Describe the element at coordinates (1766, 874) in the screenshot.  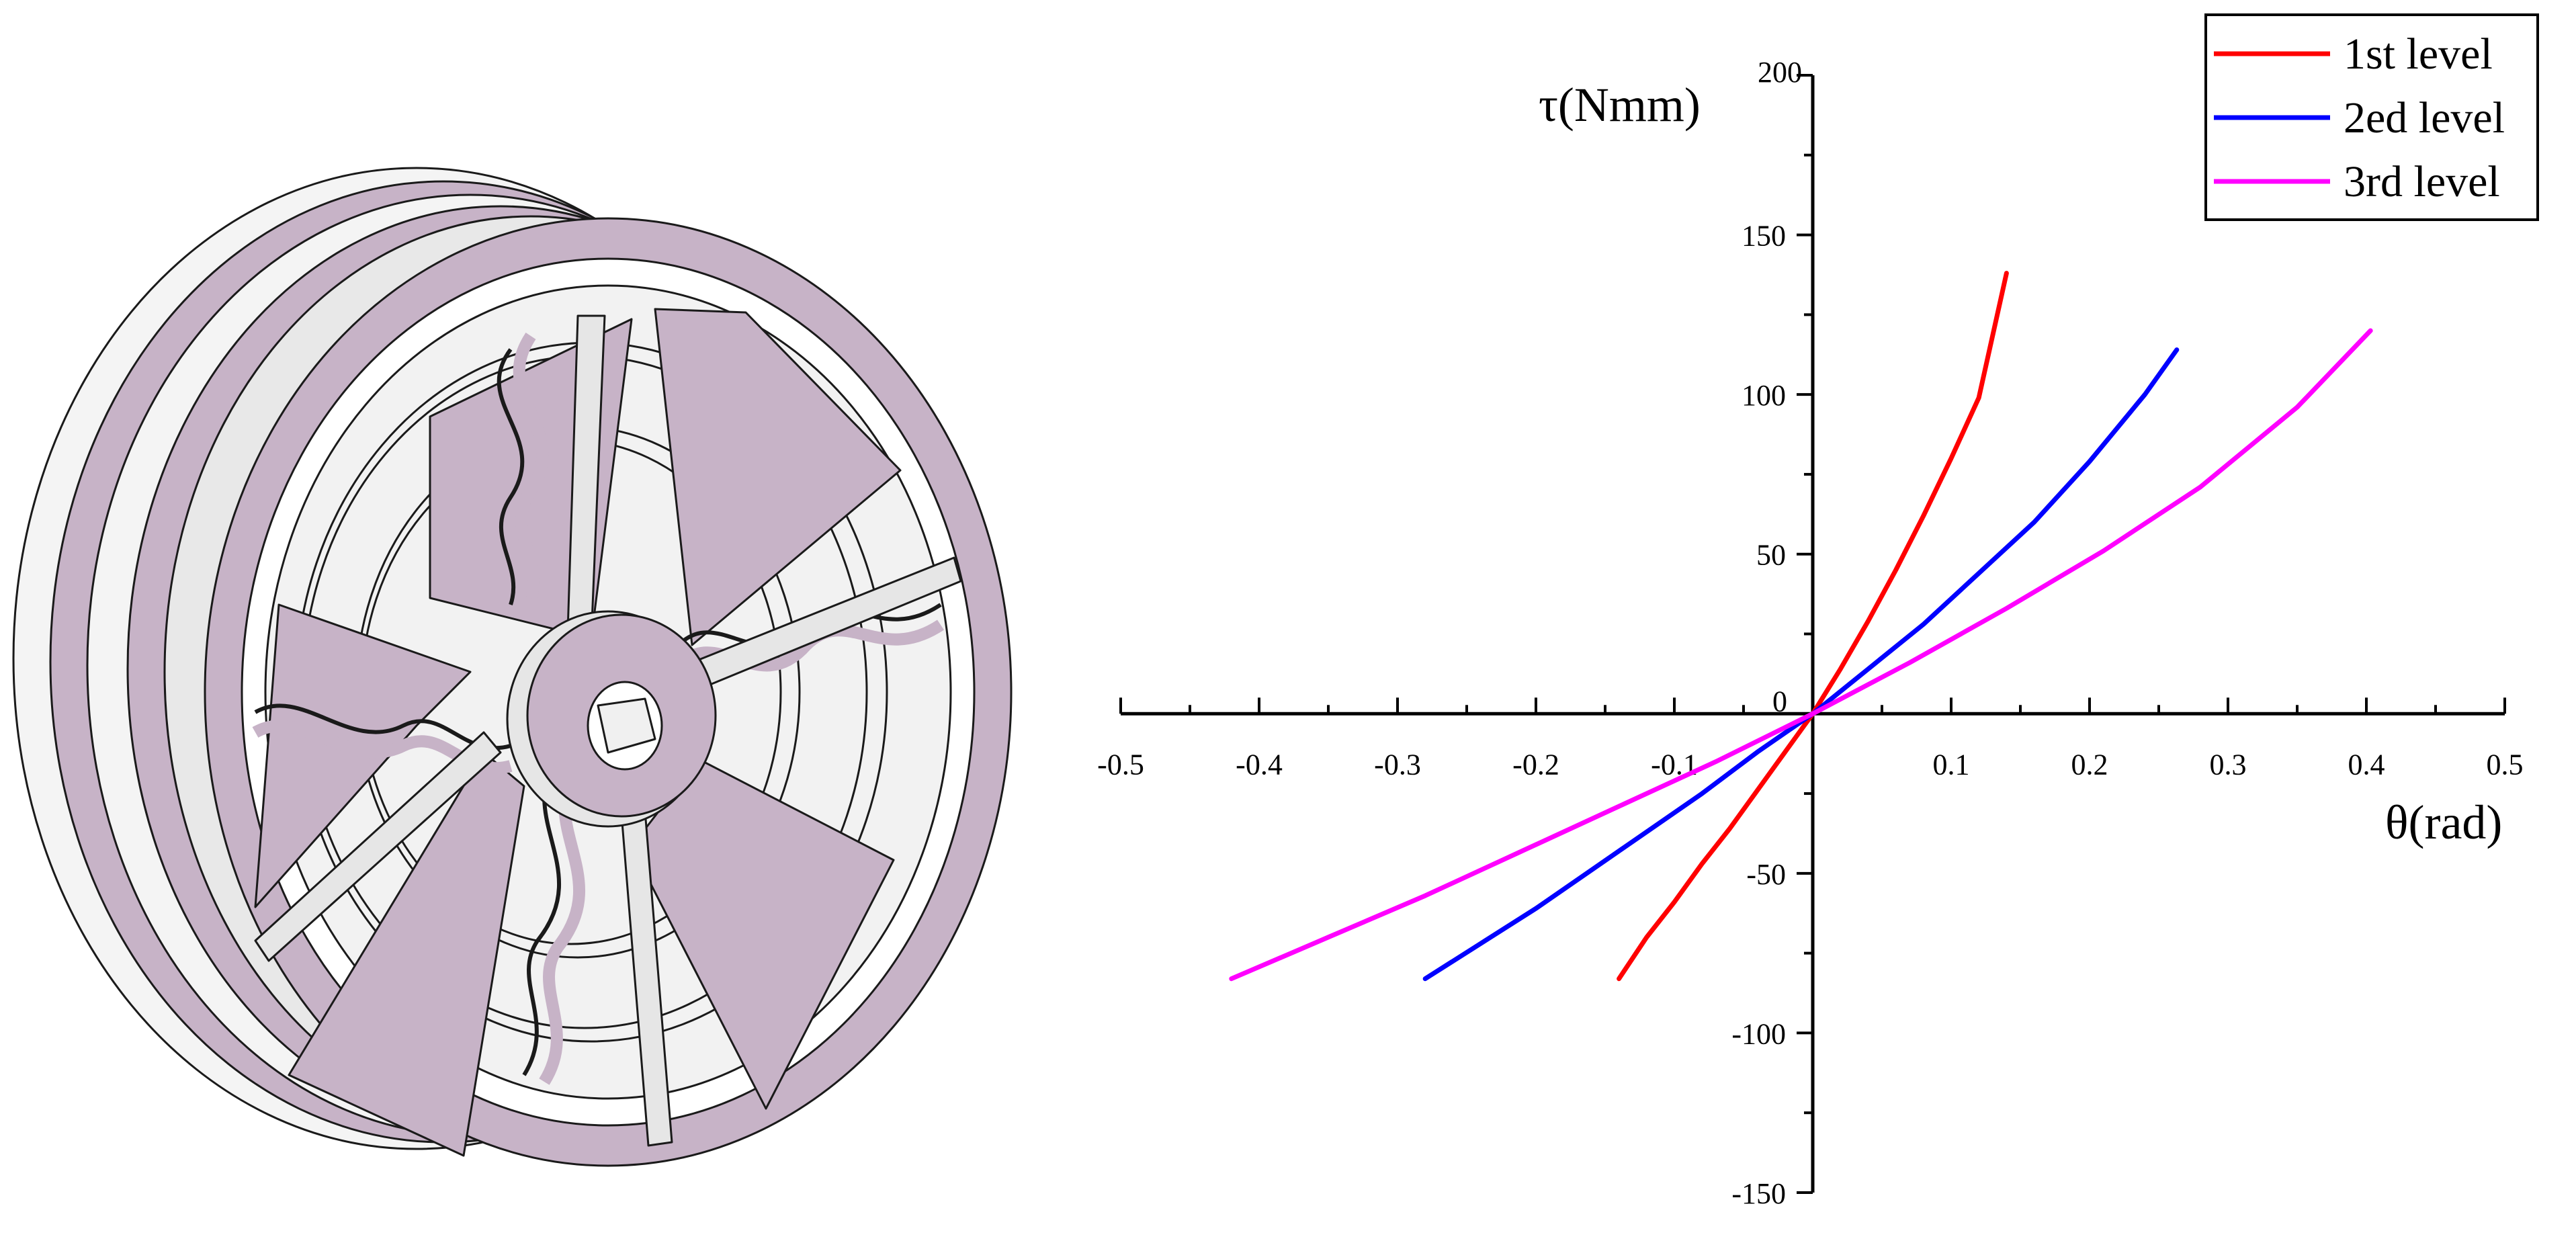
I see `y-tick-label: -50` at that location.